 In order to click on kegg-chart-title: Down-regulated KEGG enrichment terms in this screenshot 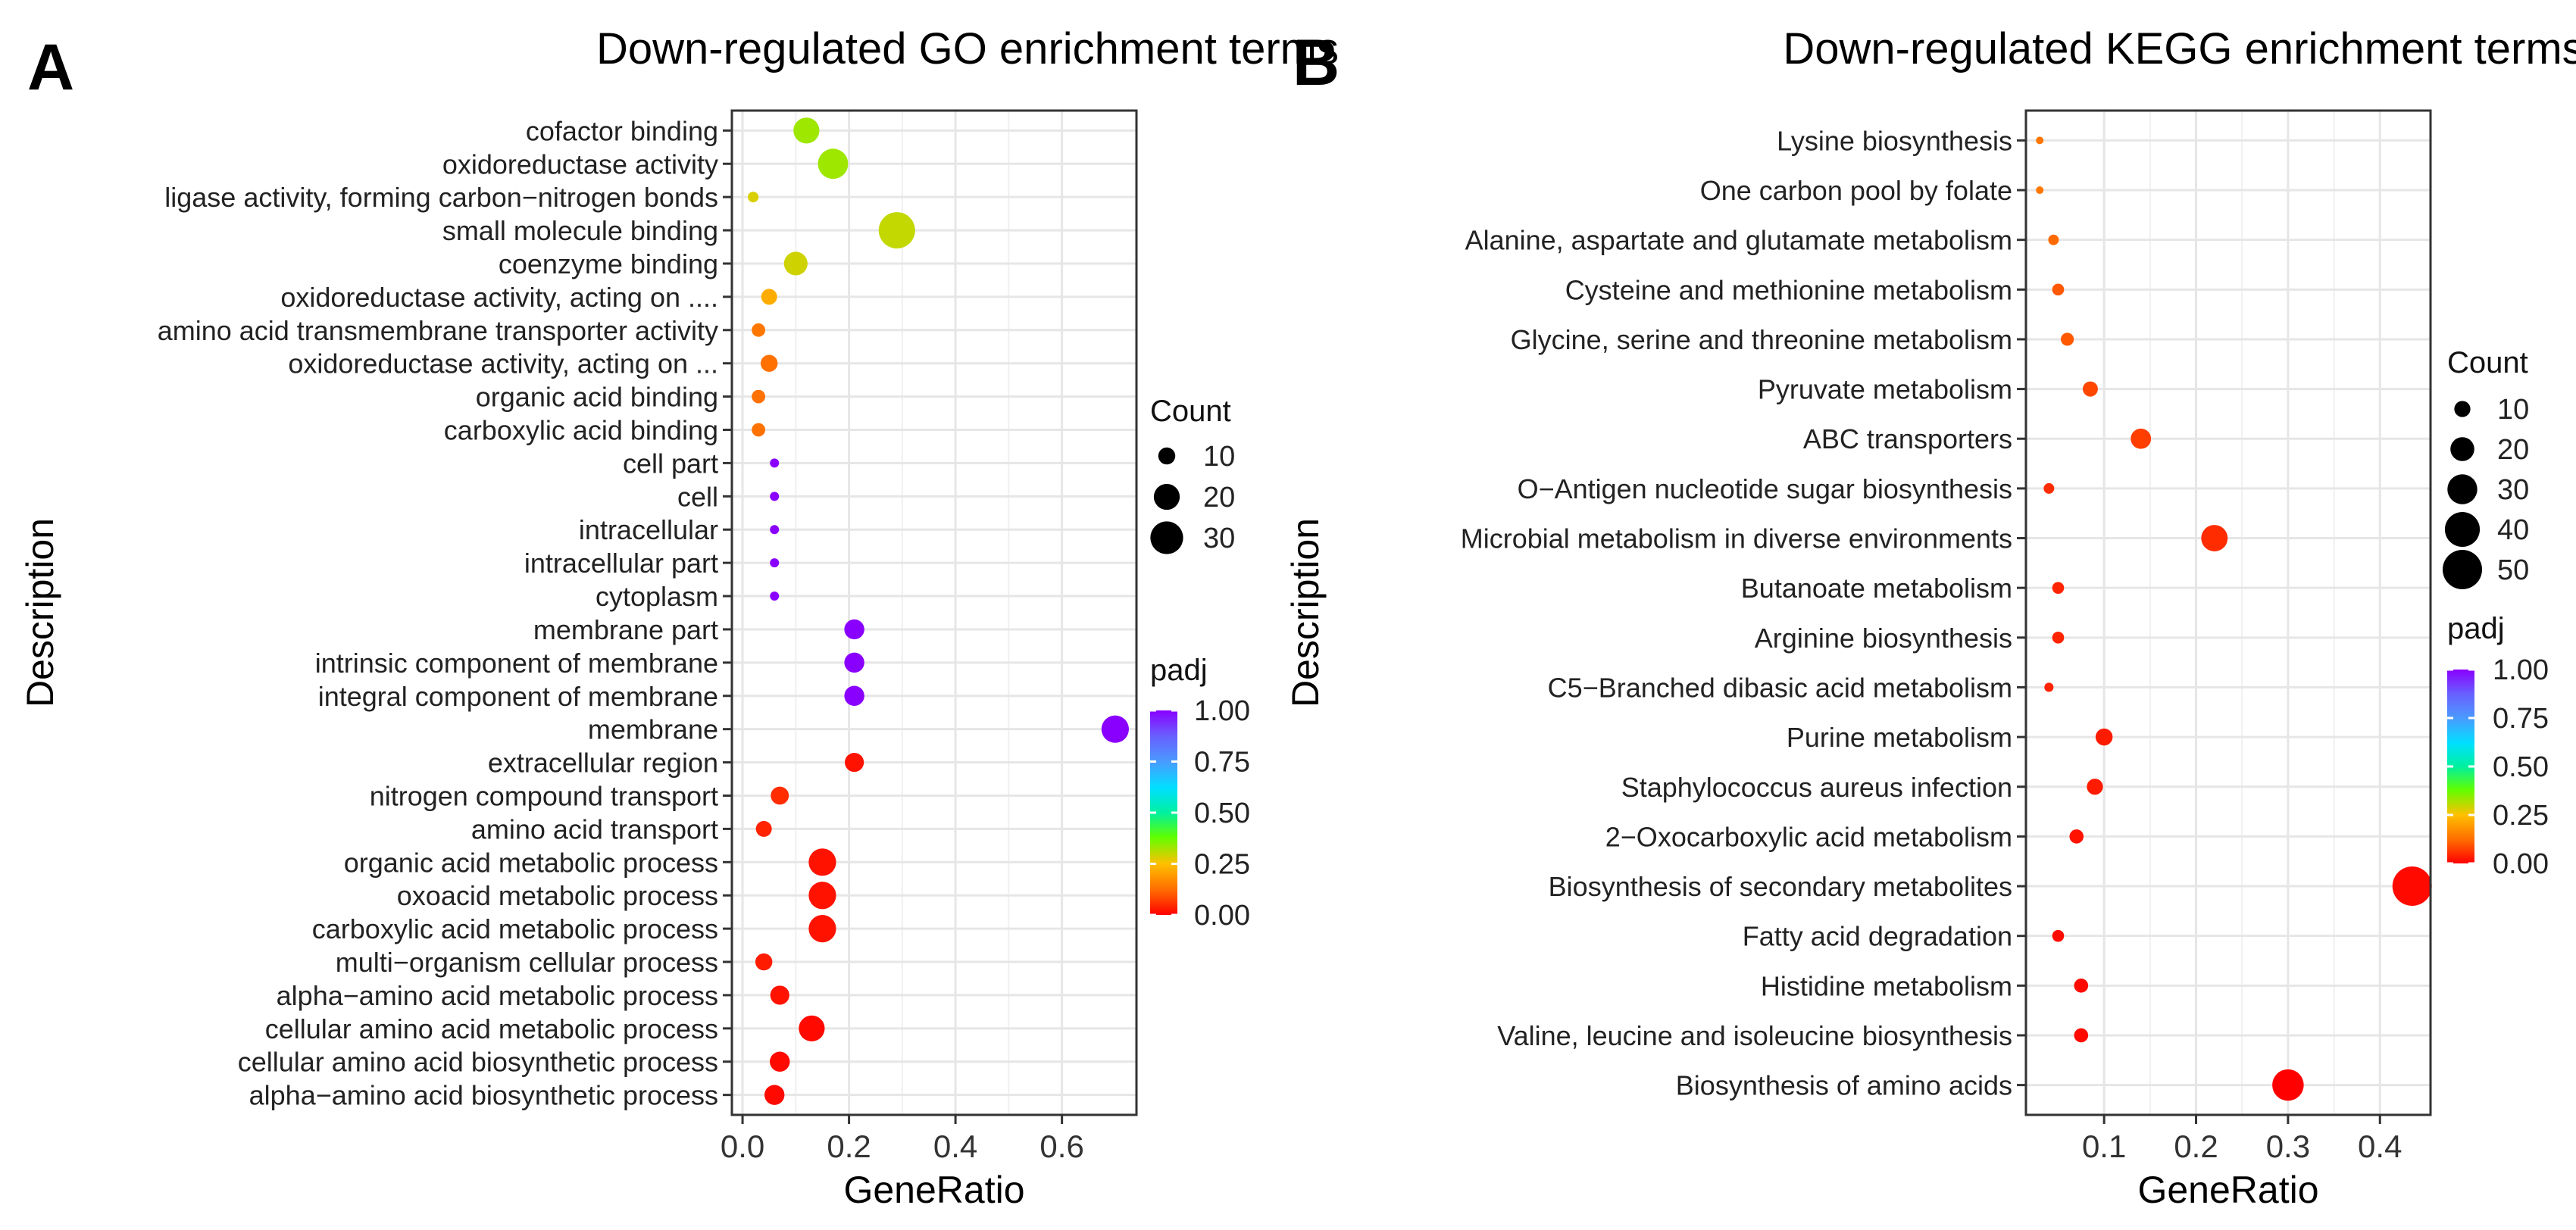, I will do `click(2179, 48)`.